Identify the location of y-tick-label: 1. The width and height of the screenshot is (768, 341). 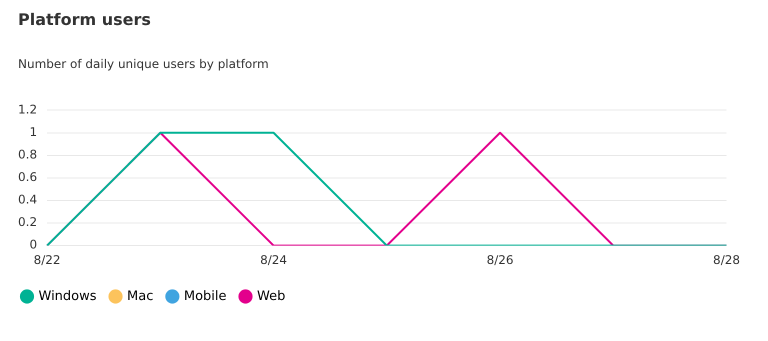
(33, 131).